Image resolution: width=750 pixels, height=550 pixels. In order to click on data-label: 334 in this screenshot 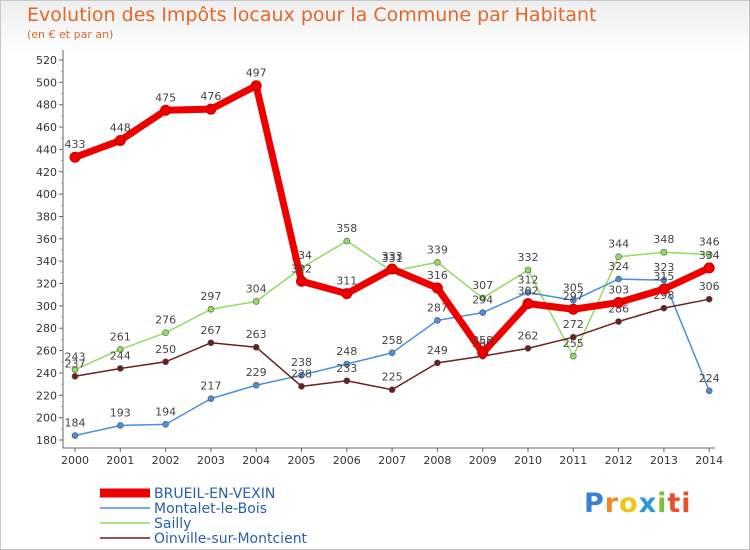, I will do `click(709, 255)`.